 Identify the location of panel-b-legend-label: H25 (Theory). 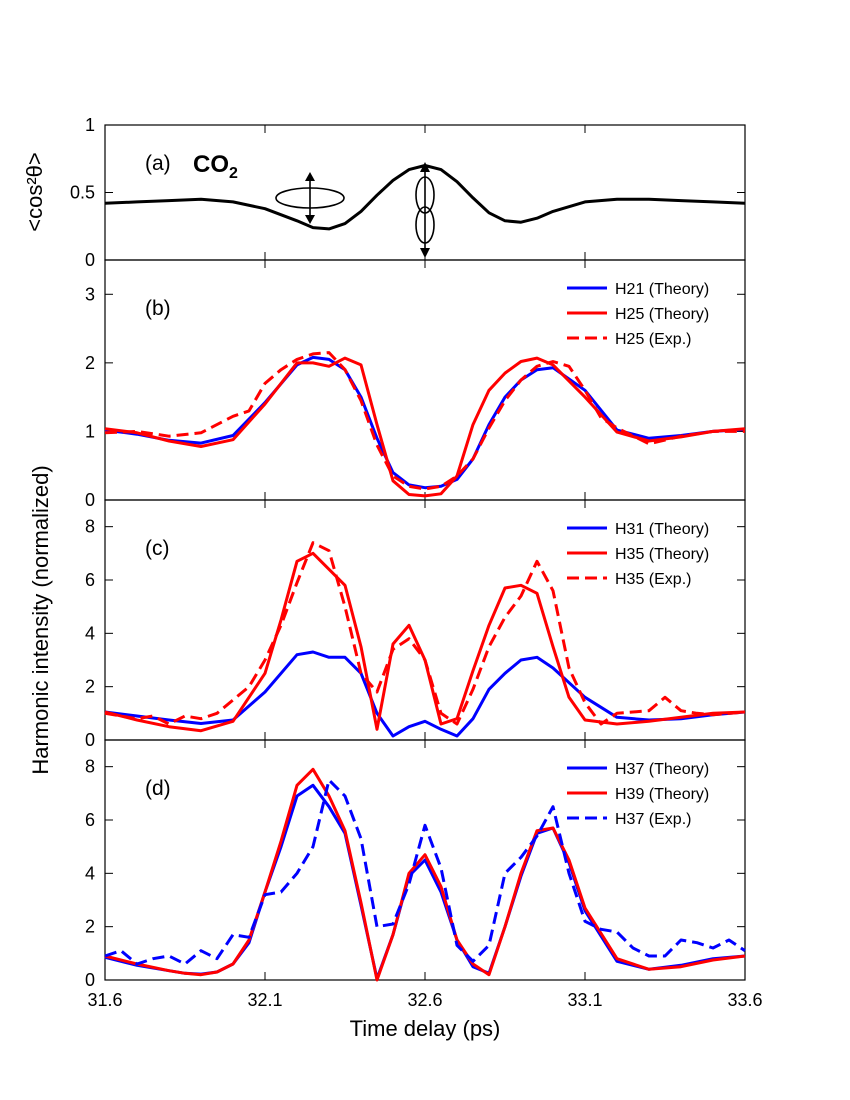
(662, 314).